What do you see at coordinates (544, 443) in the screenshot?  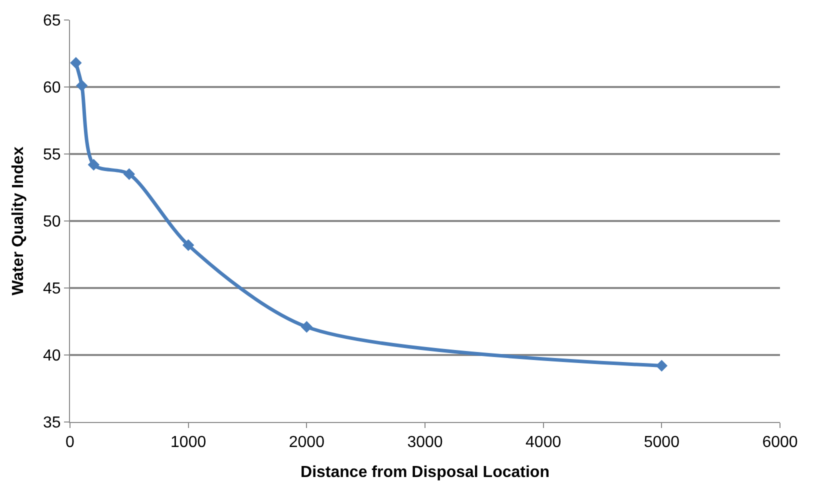 I see `x-tick-label: 4000` at bounding box center [544, 443].